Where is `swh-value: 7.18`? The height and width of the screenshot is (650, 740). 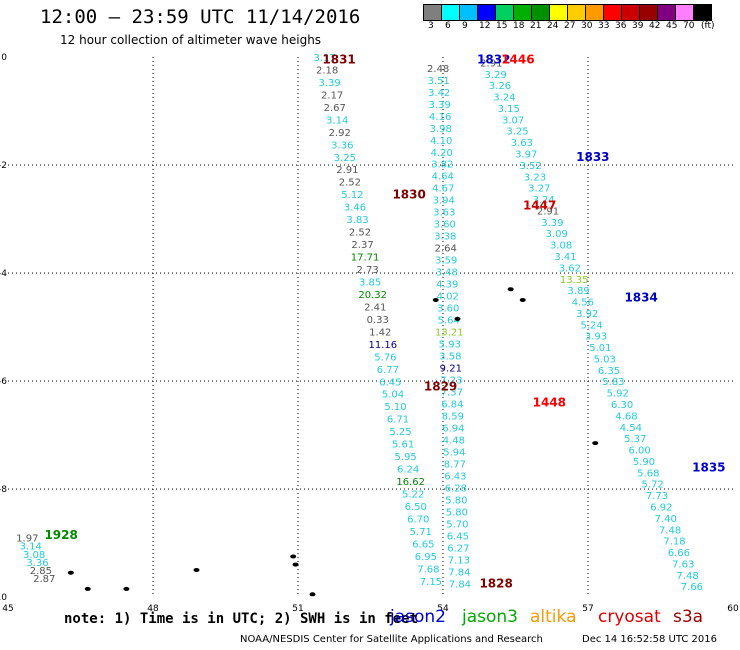
swh-value: 7.18 is located at coordinates (674, 542).